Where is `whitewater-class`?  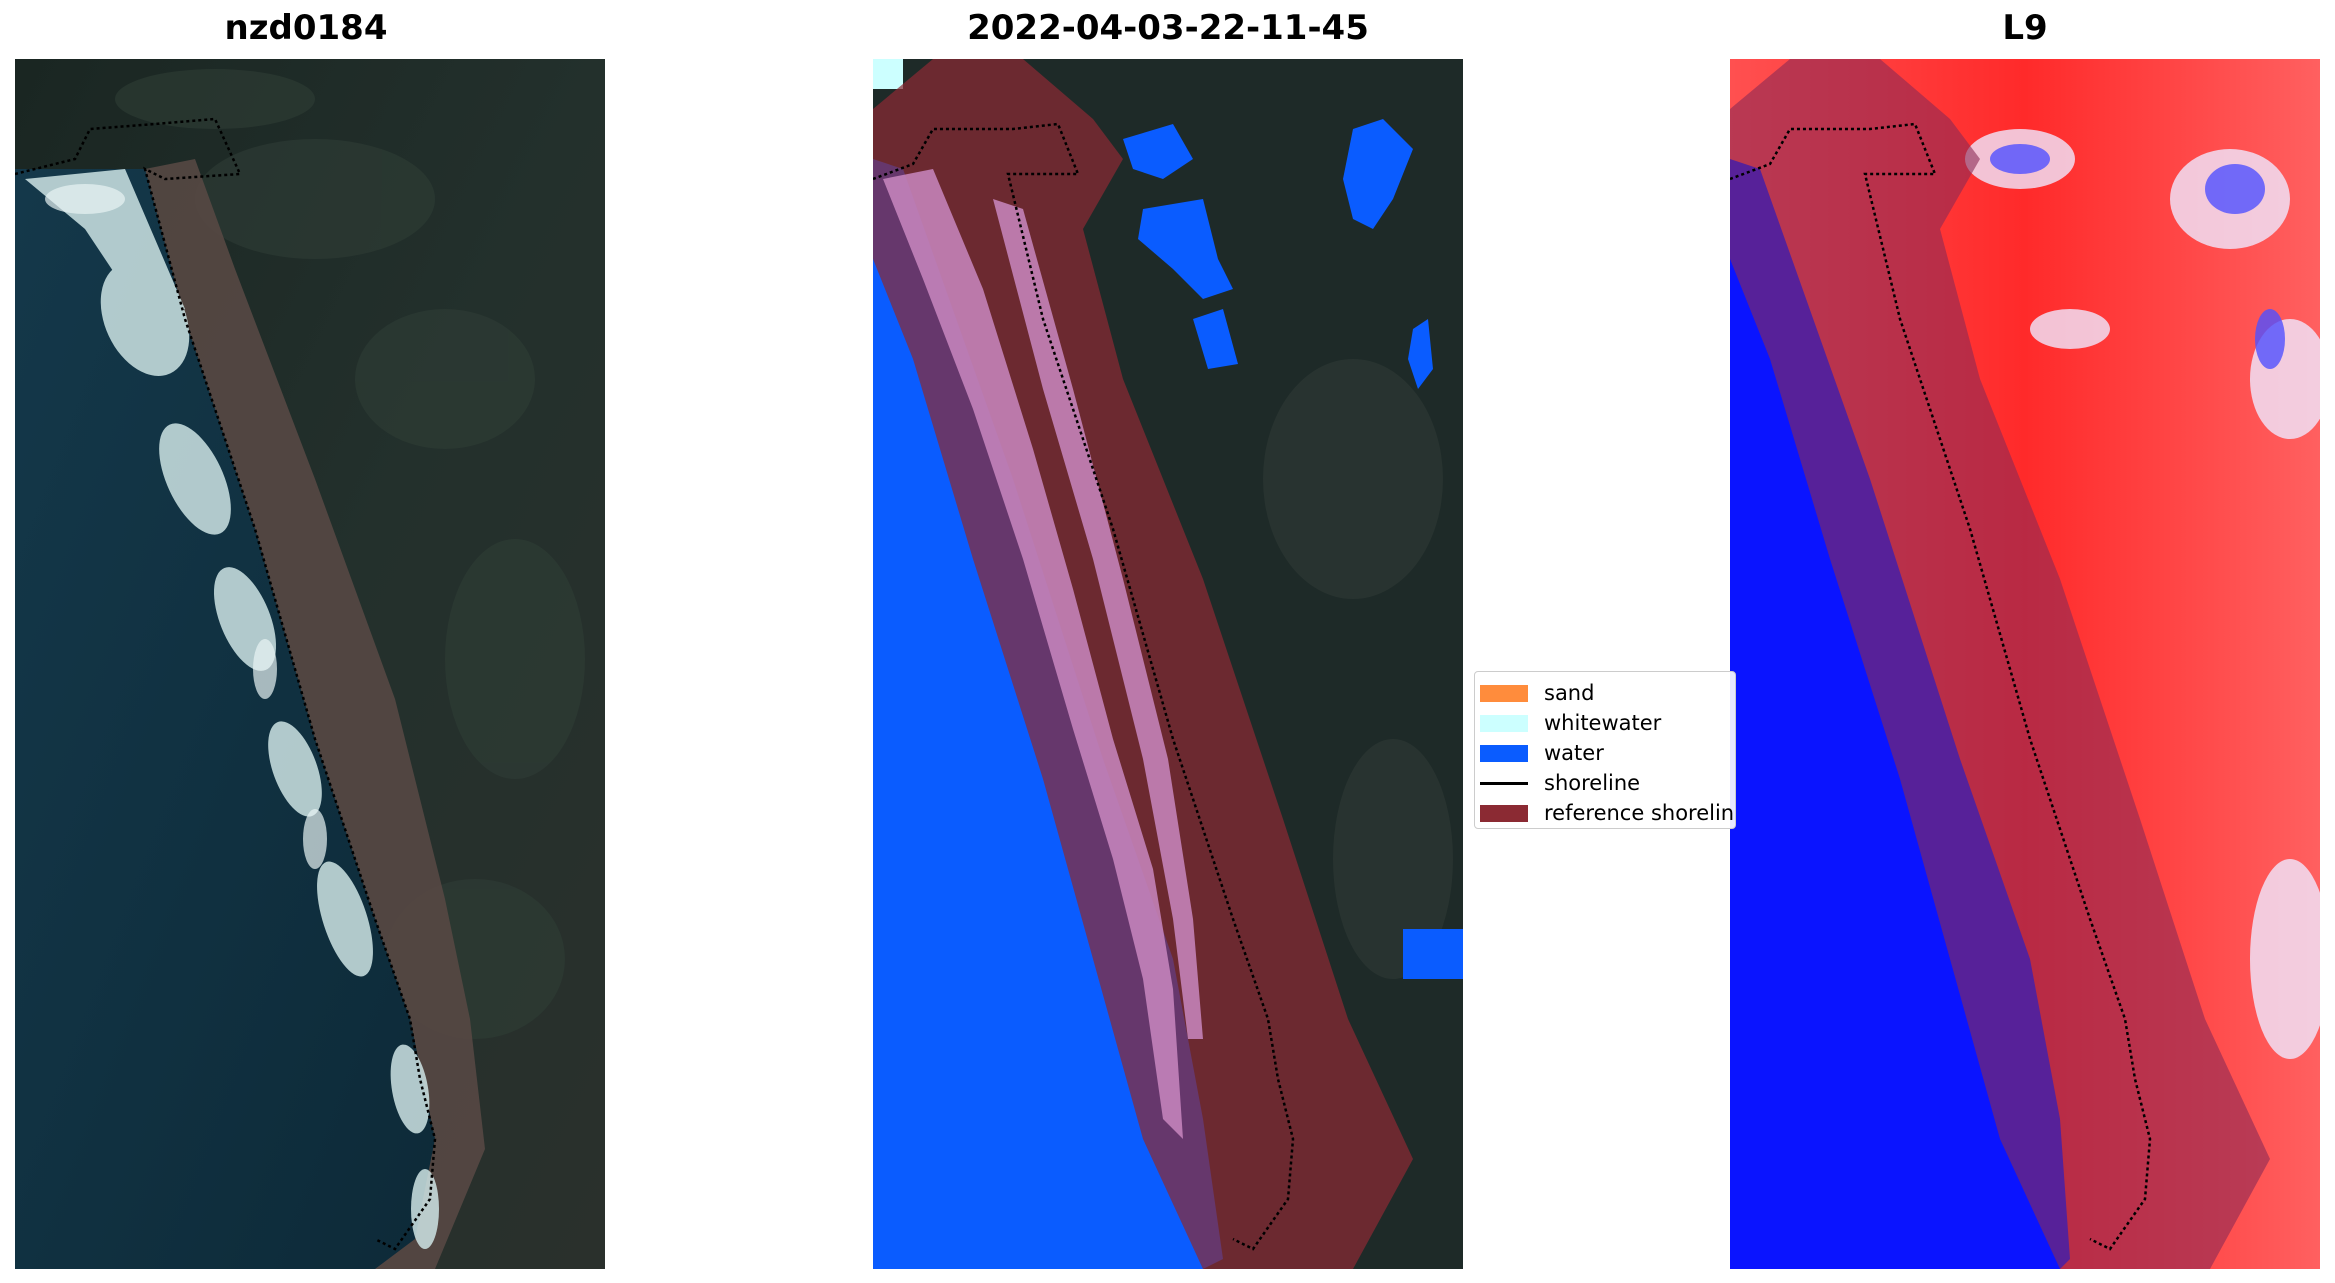
whitewater-class is located at coordinates (888, 74).